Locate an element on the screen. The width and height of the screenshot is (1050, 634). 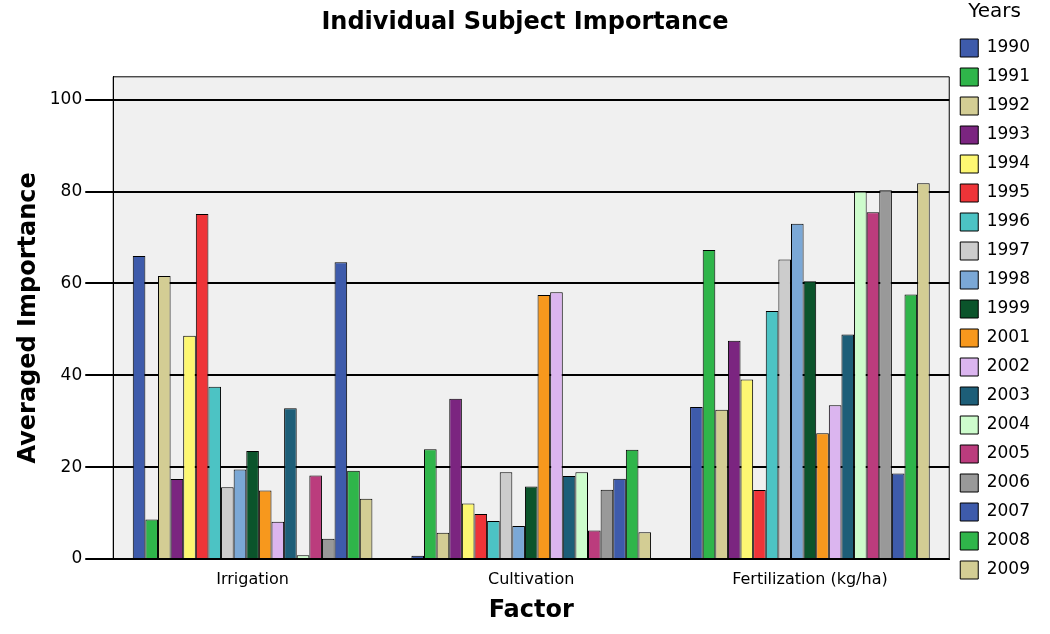
legend-label: 2001 is located at coordinates (1008, 336).